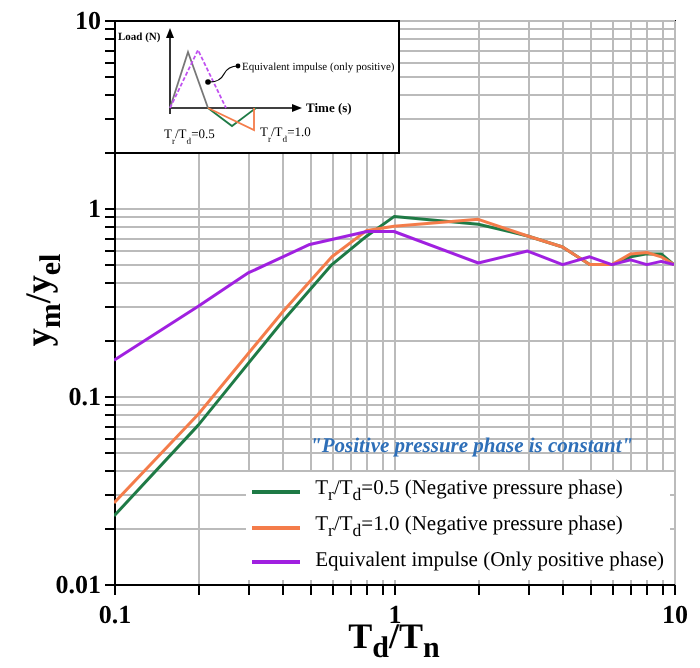 This screenshot has width=700, height=668. What do you see at coordinates (88, 20) in the screenshot?
I see `y-tick-label: 10` at bounding box center [88, 20].